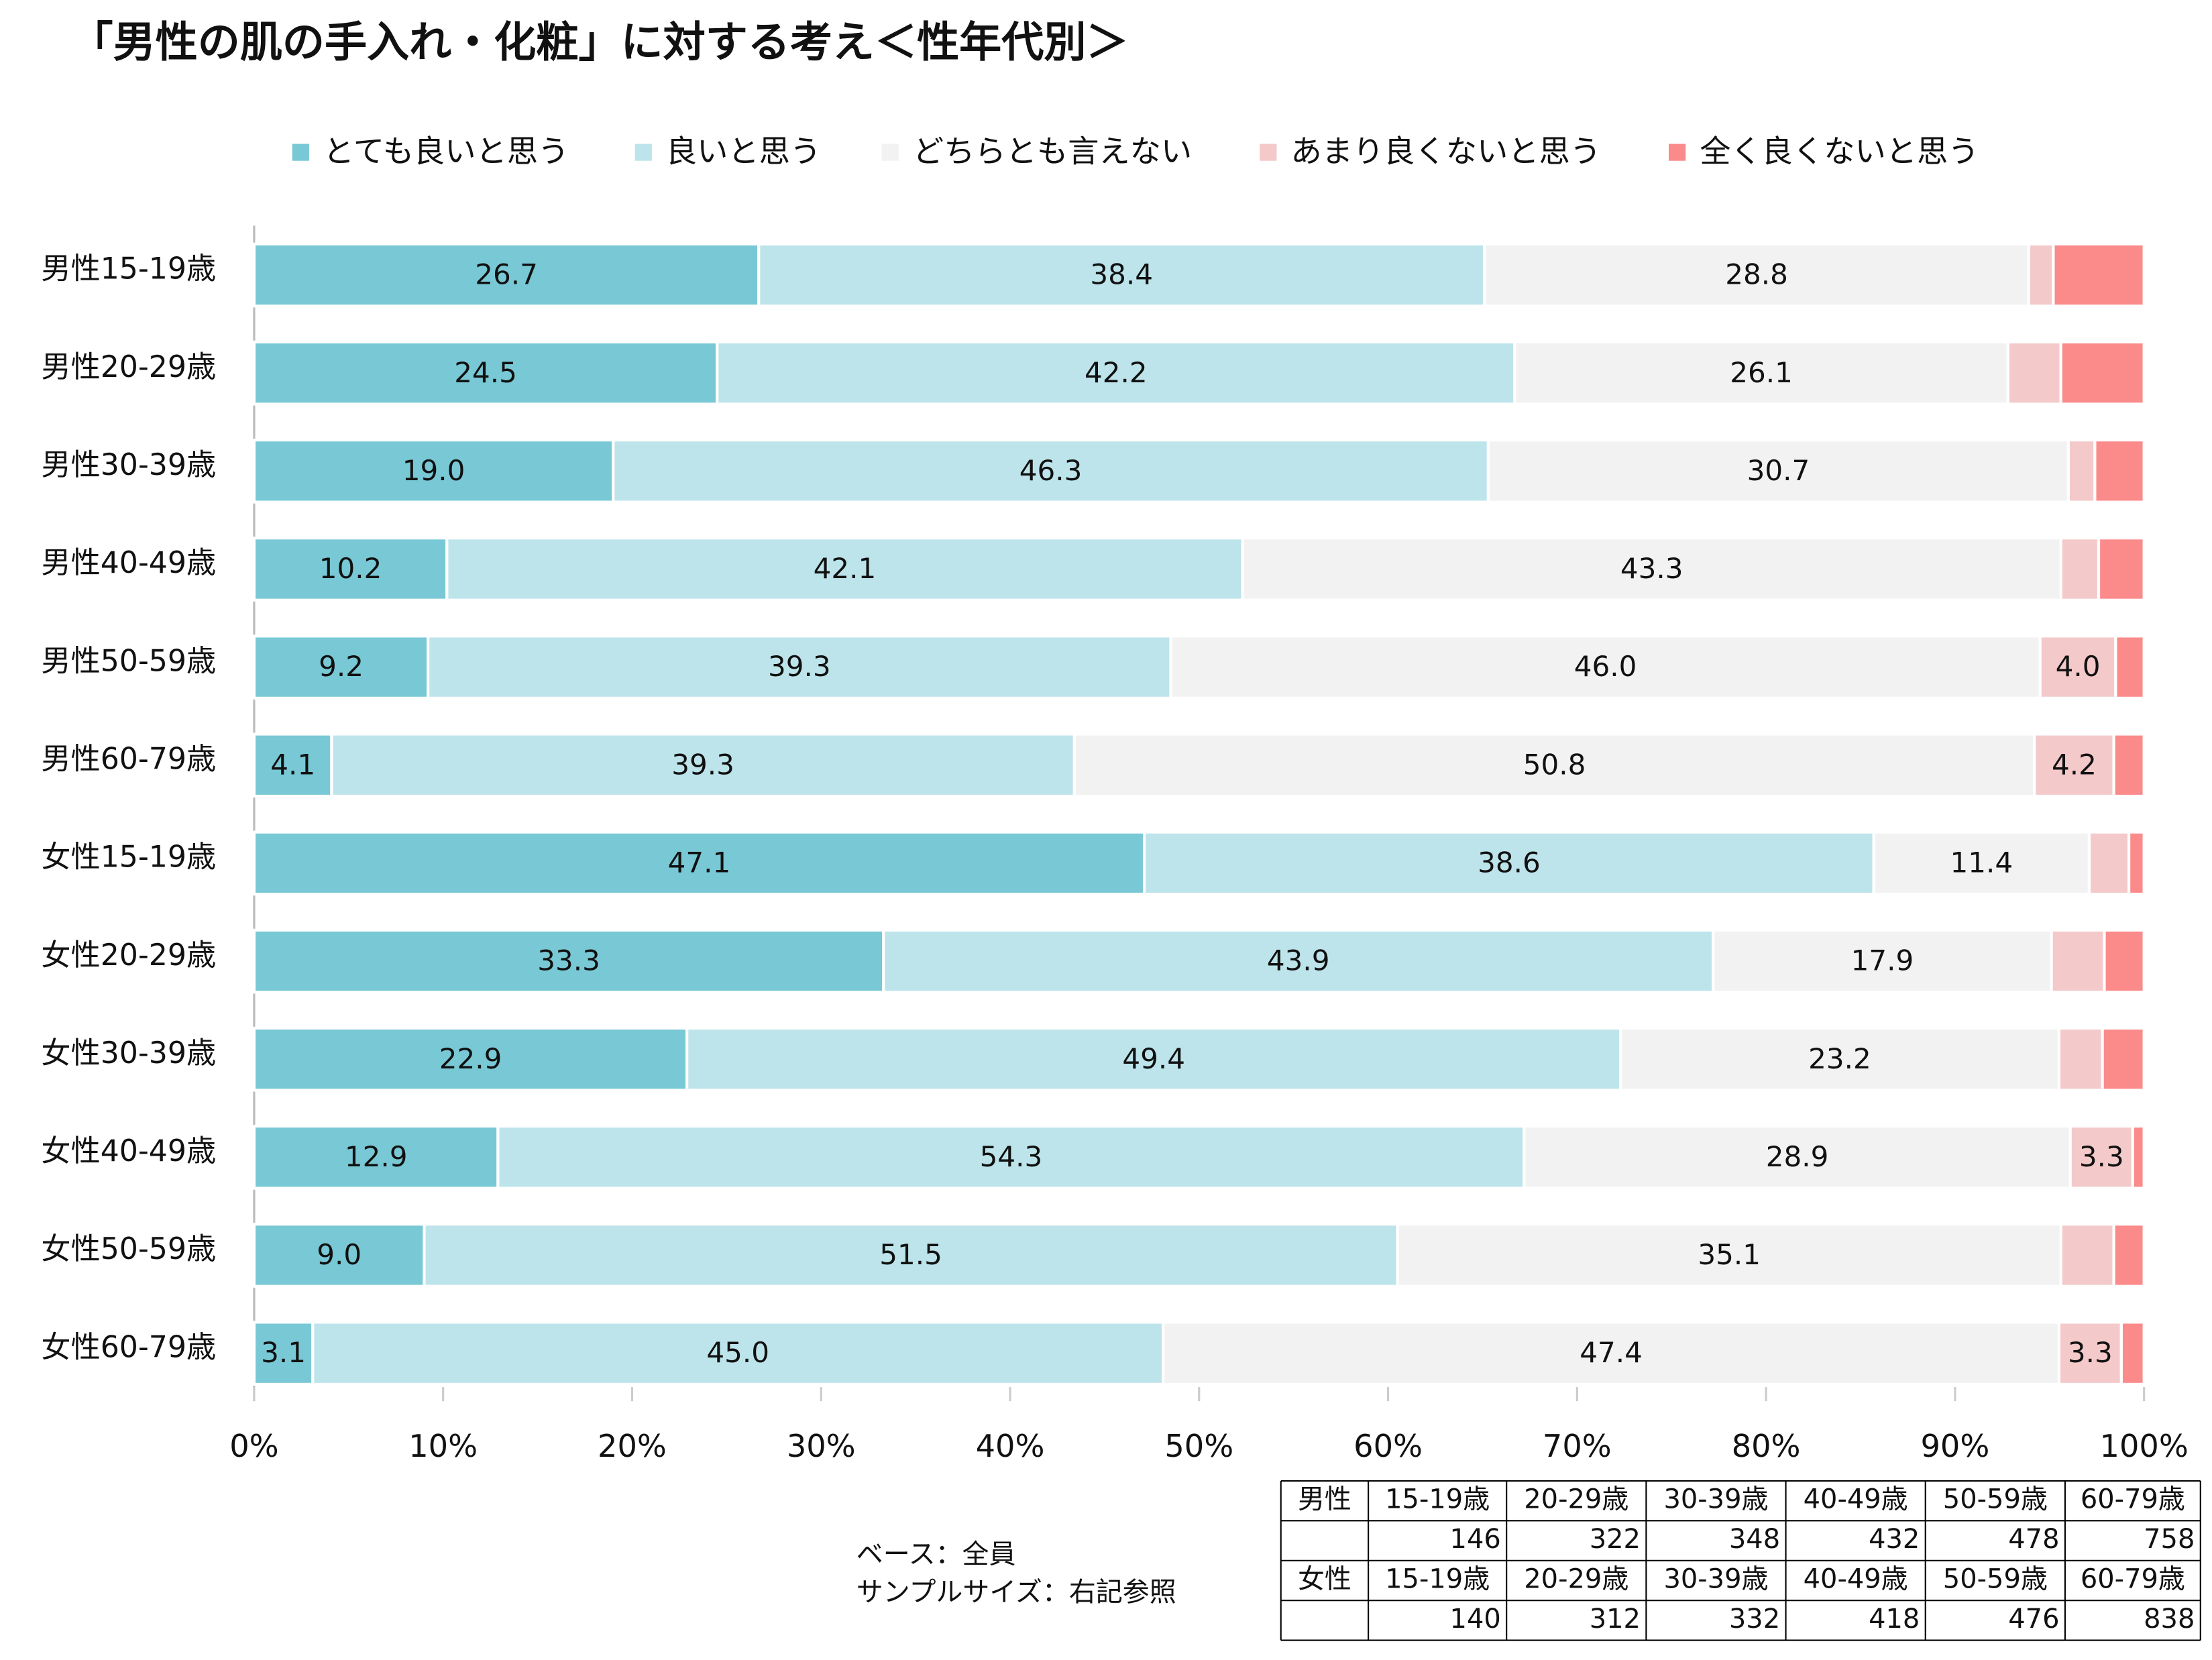 This screenshot has height=1660, width=2212. What do you see at coordinates (1715, 1499) in the screenshot?
I see `table-header: 30-39歳` at bounding box center [1715, 1499].